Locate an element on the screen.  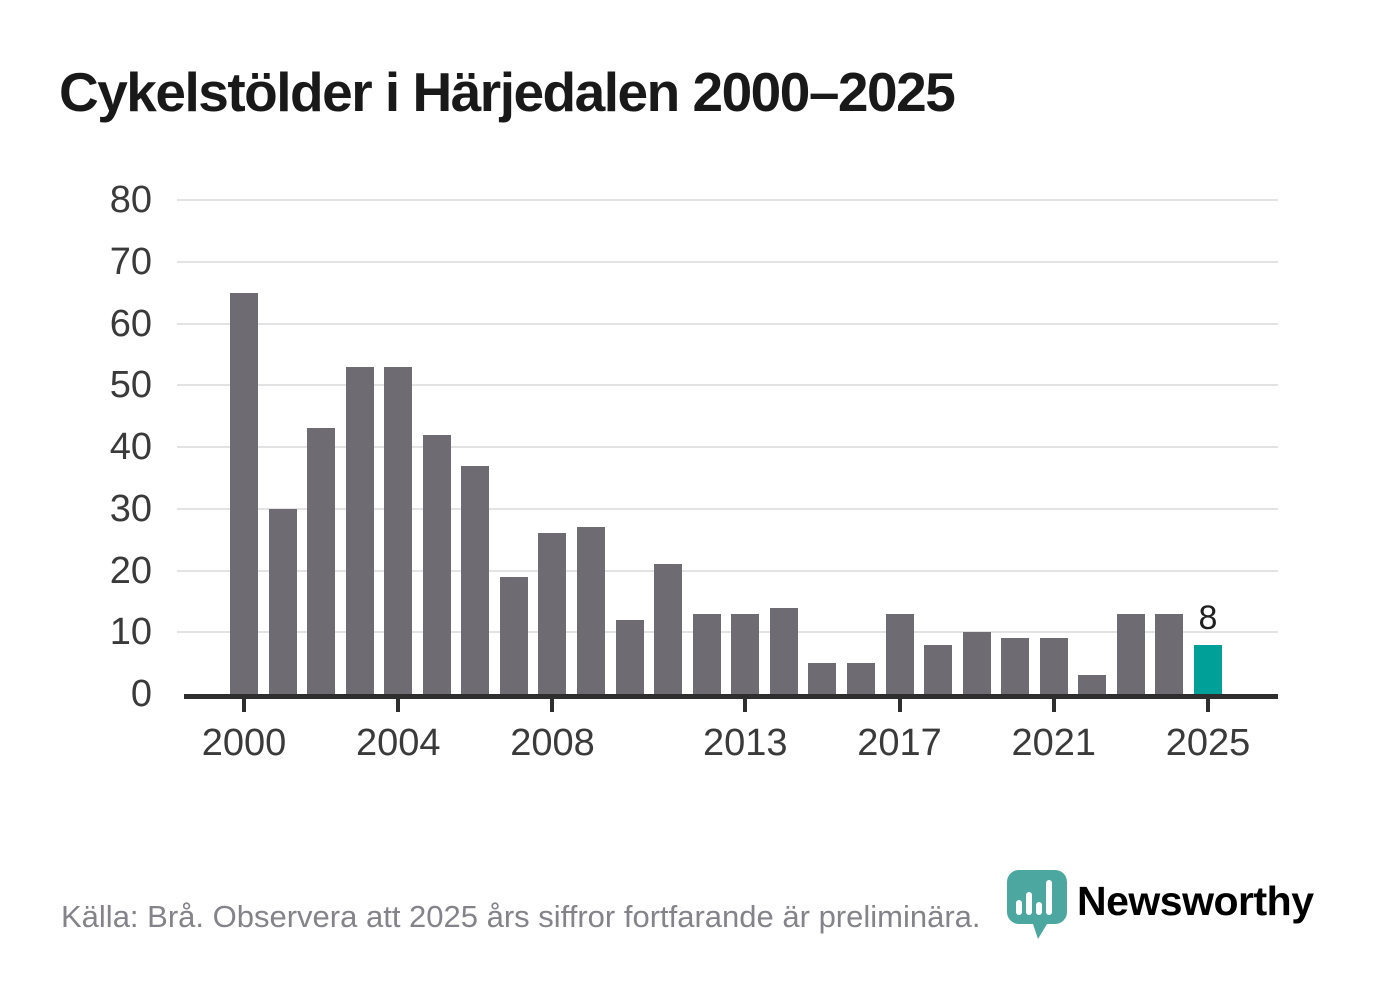
x-tick-label-2008: 2008 is located at coordinates (552, 743).